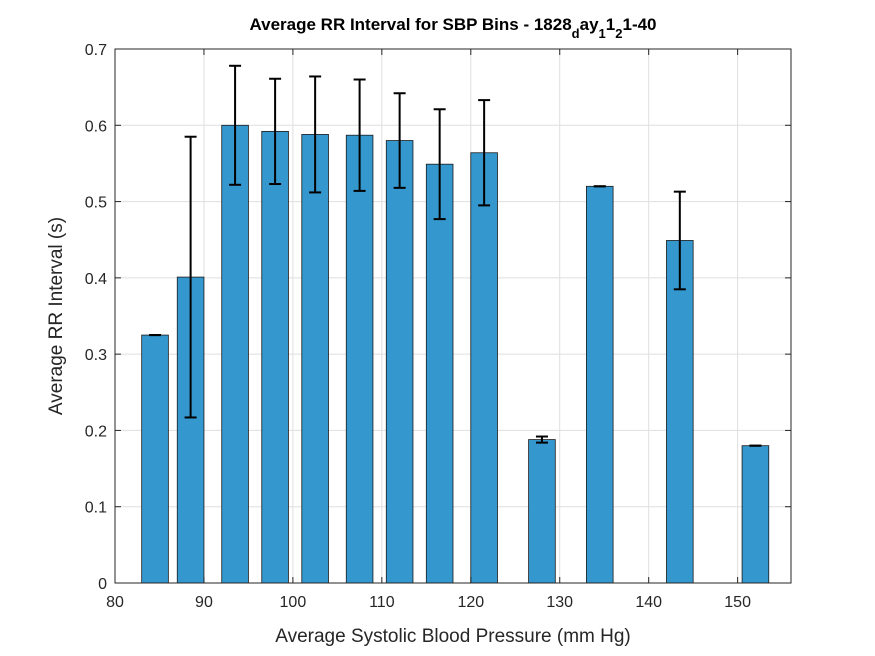  I want to click on y-tick-label: 0.1, so click(96, 508).